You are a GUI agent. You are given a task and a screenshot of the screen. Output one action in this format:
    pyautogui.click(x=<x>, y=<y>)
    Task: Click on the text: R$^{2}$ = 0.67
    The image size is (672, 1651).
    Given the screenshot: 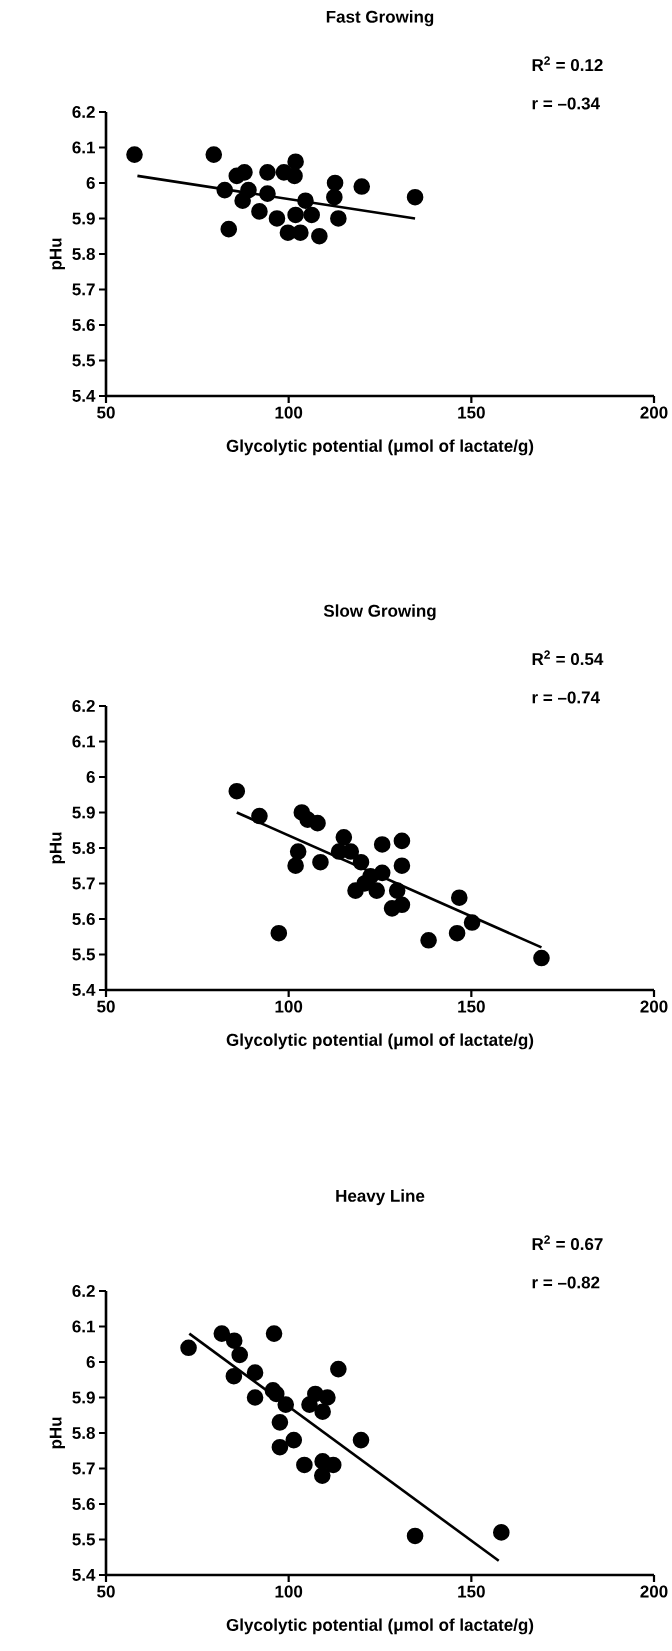 What is the action you would take?
    pyautogui.click(x=567, y=1243)
    